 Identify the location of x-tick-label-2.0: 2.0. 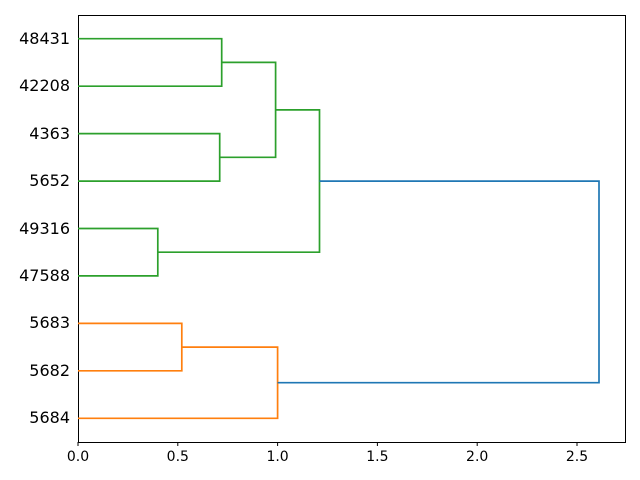
(477, 457).